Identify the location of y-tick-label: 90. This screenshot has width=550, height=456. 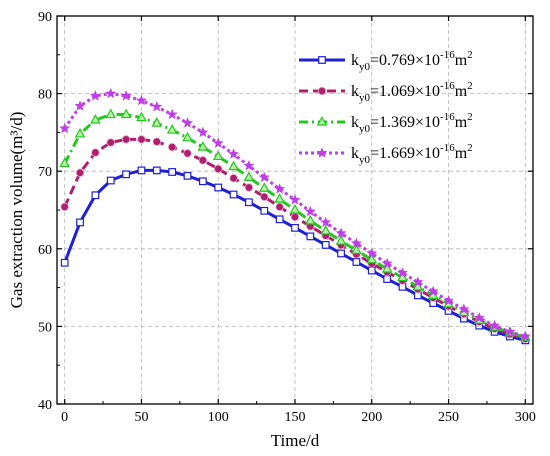
(45, 17).